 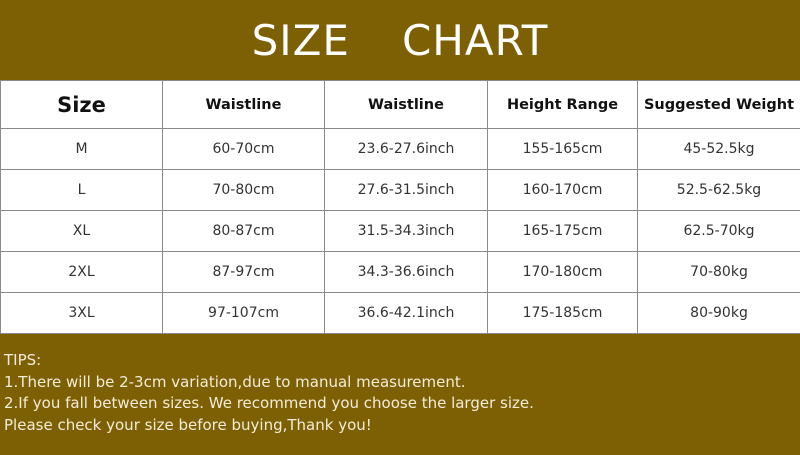 I want to click on table-row: 3XL 97-107cm 36.6-42.1inch 175-185cm 80-90kg, so click(x=400, y=313).